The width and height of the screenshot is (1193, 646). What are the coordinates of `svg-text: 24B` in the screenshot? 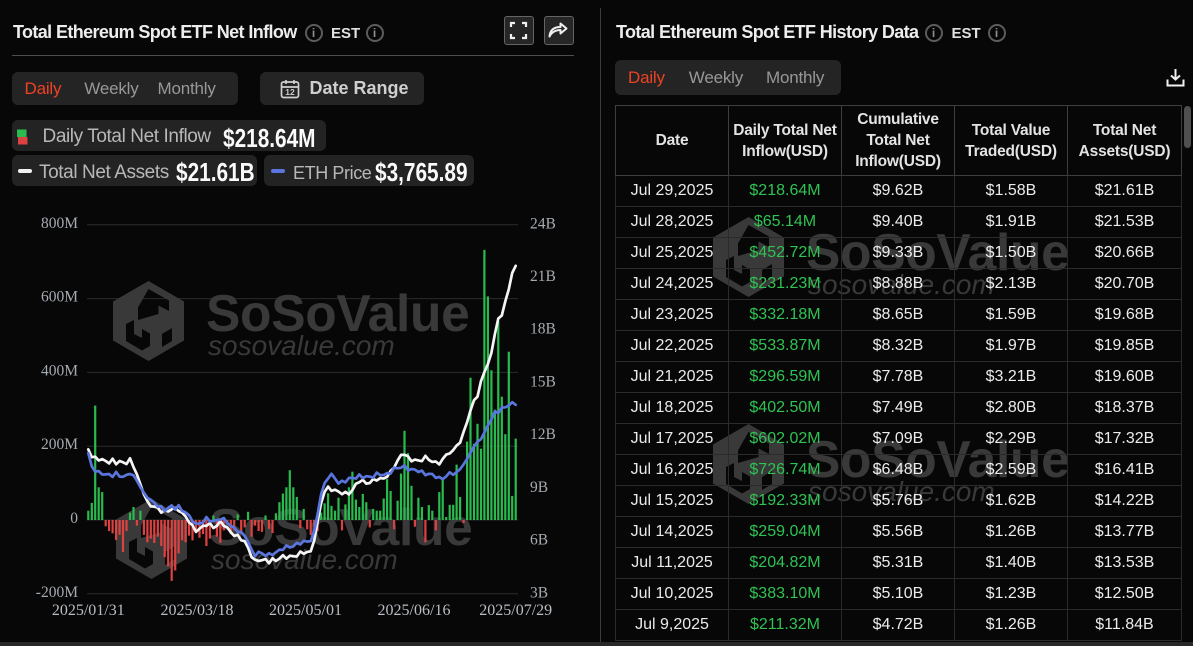 It's located at (543, 223).